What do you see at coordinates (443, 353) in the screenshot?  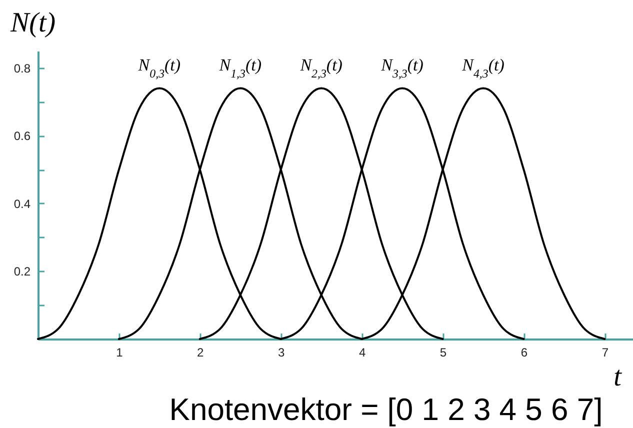 I see `x-tick-label: 5` at bounding box center [443, 353].